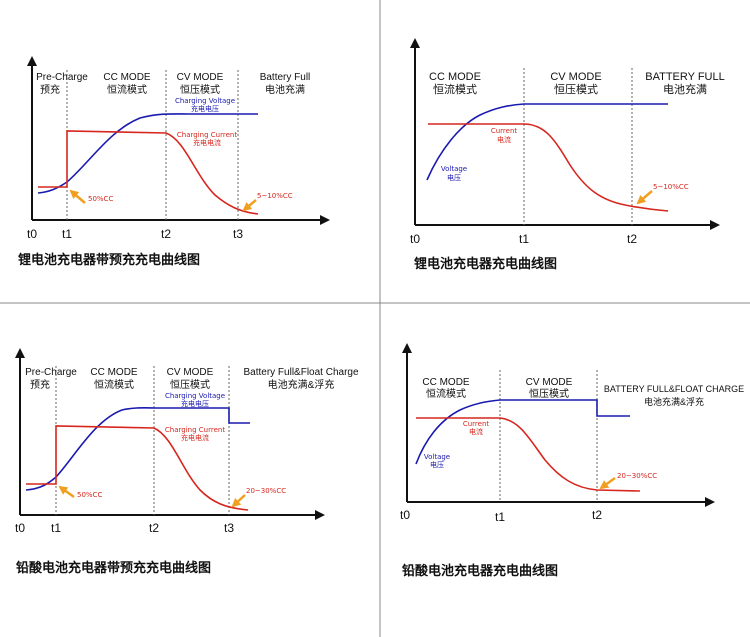  Describe the element at coordinates (300, 372) in the screenshot. I see `stage-label-en: Battery Full&Float Charge` at that location.